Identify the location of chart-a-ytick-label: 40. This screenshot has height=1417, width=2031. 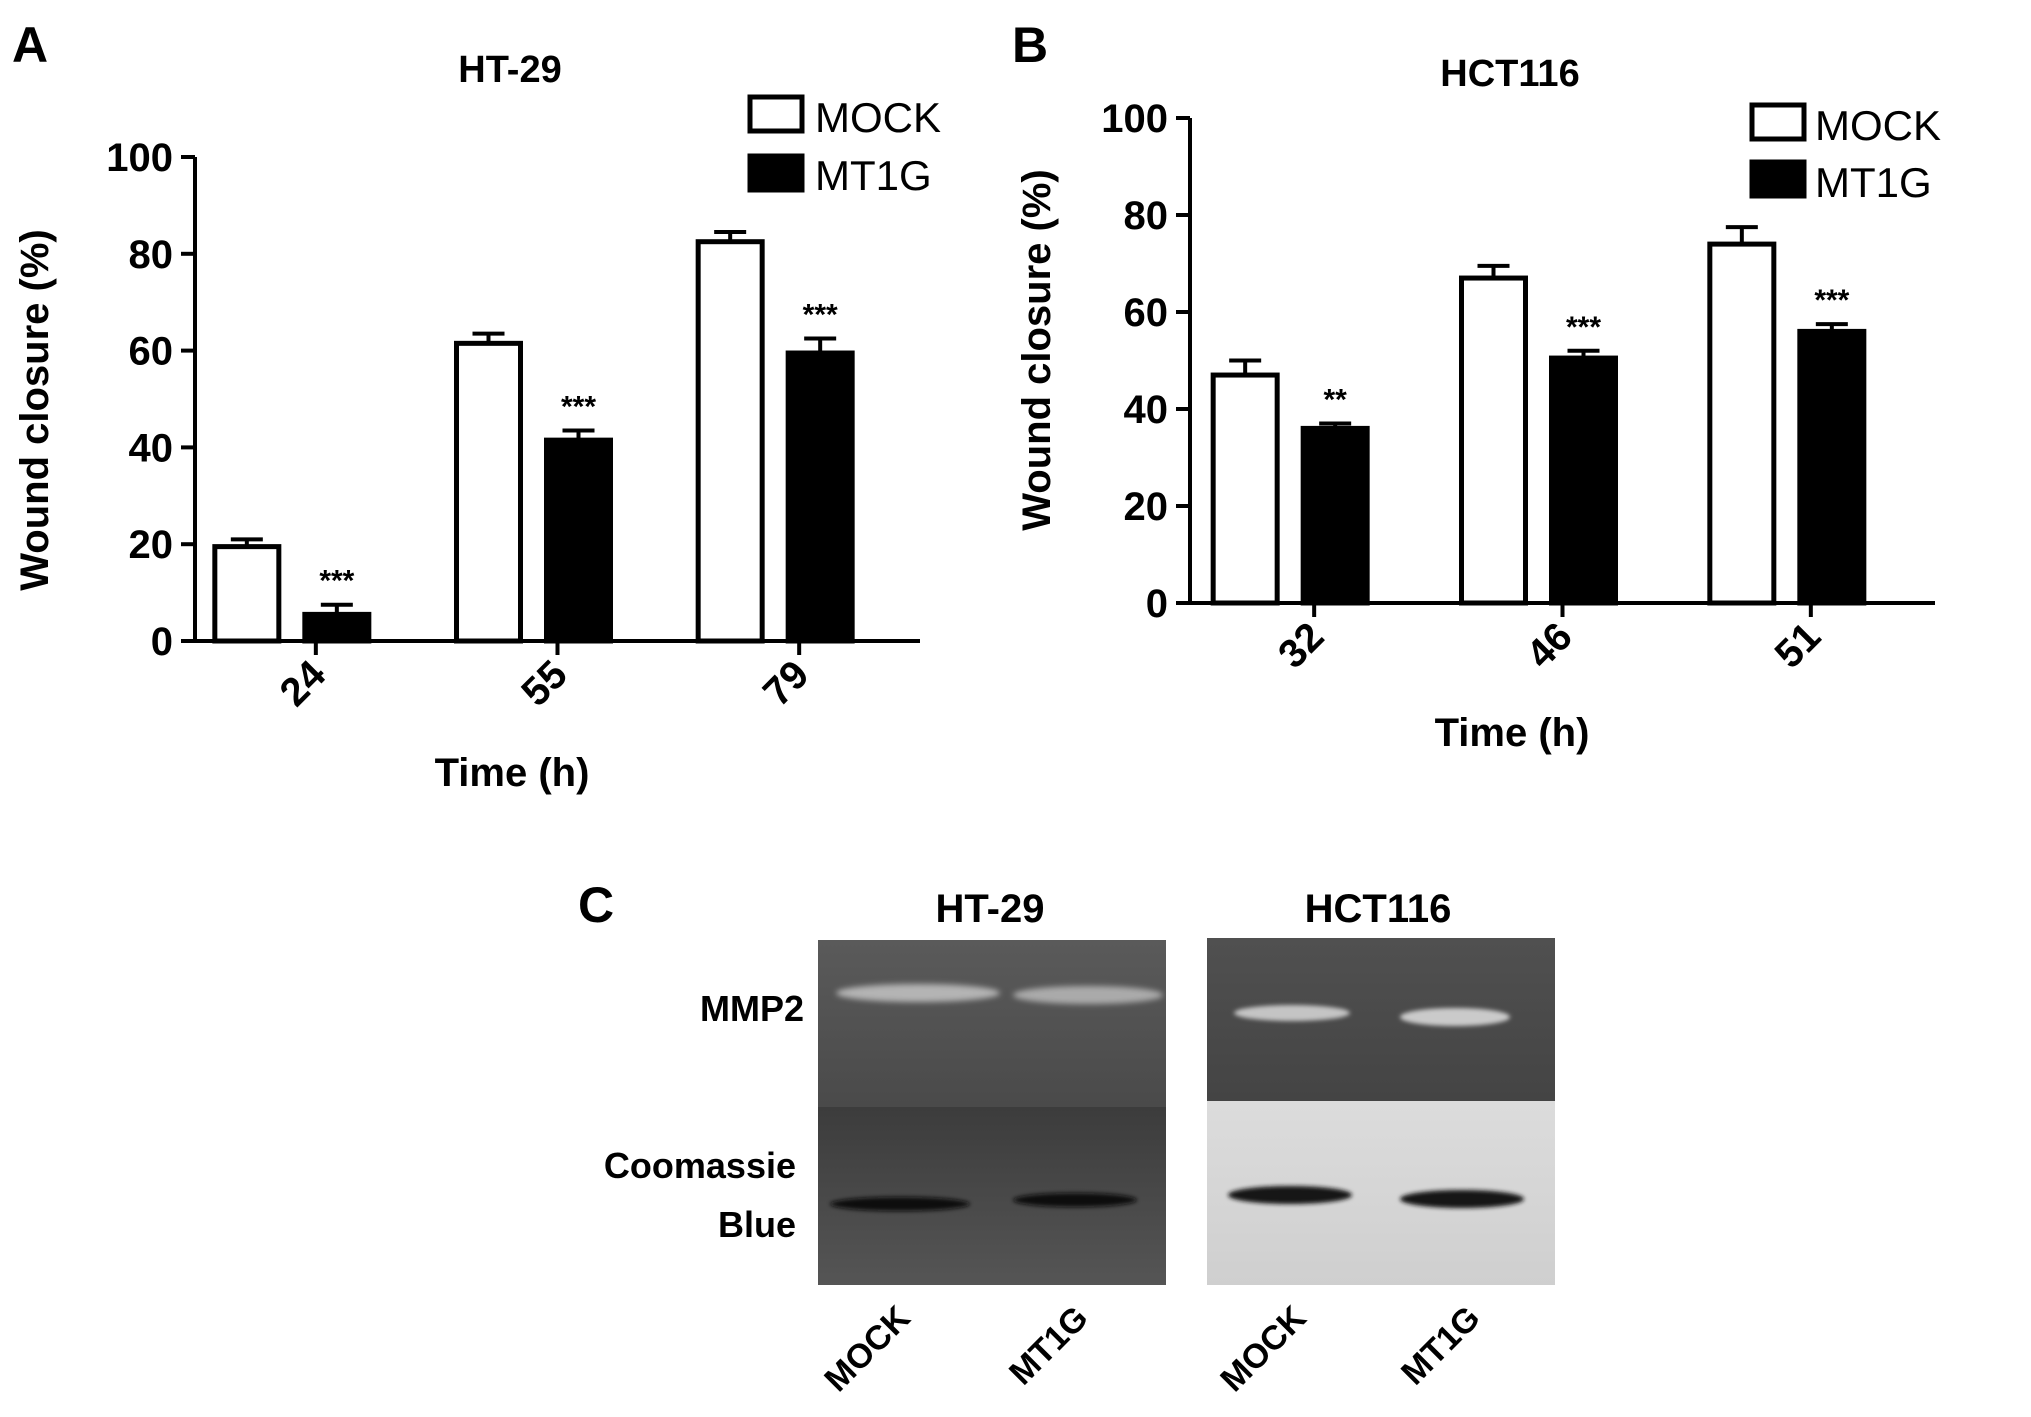
(151, 448).